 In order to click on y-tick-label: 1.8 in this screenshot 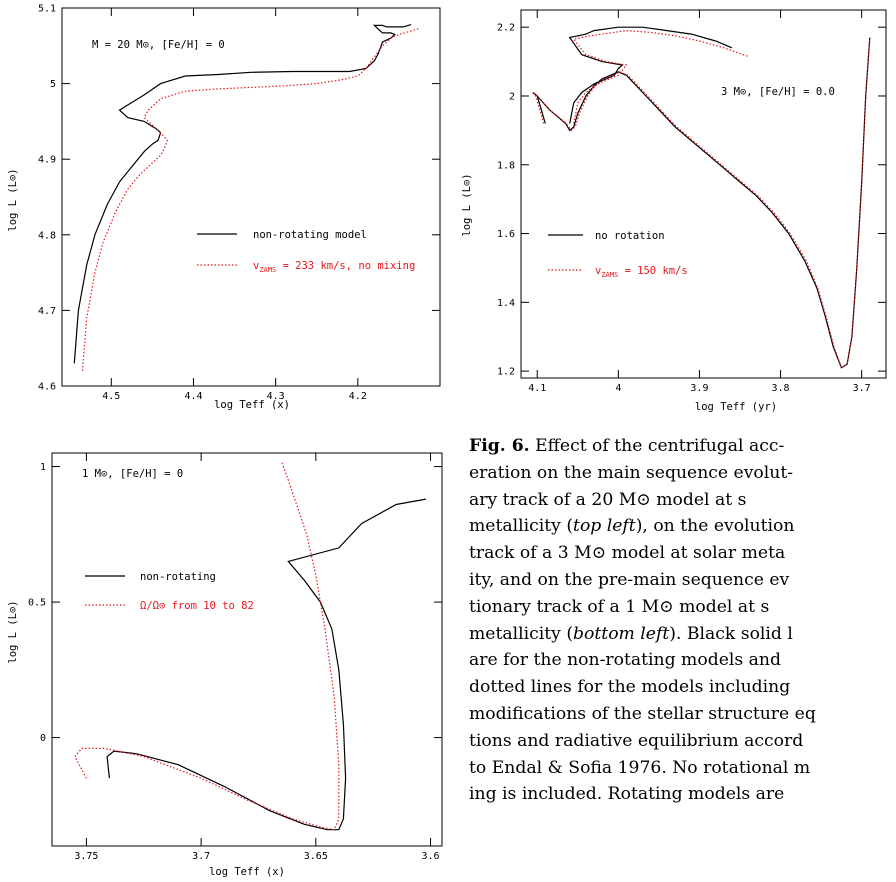, I will do `click(506, 165)`.